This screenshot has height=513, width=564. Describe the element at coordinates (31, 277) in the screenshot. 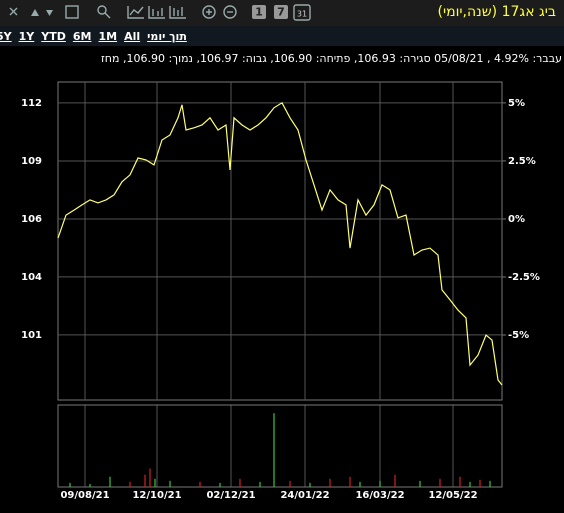

I see `y-tick-label: 104` at that location.